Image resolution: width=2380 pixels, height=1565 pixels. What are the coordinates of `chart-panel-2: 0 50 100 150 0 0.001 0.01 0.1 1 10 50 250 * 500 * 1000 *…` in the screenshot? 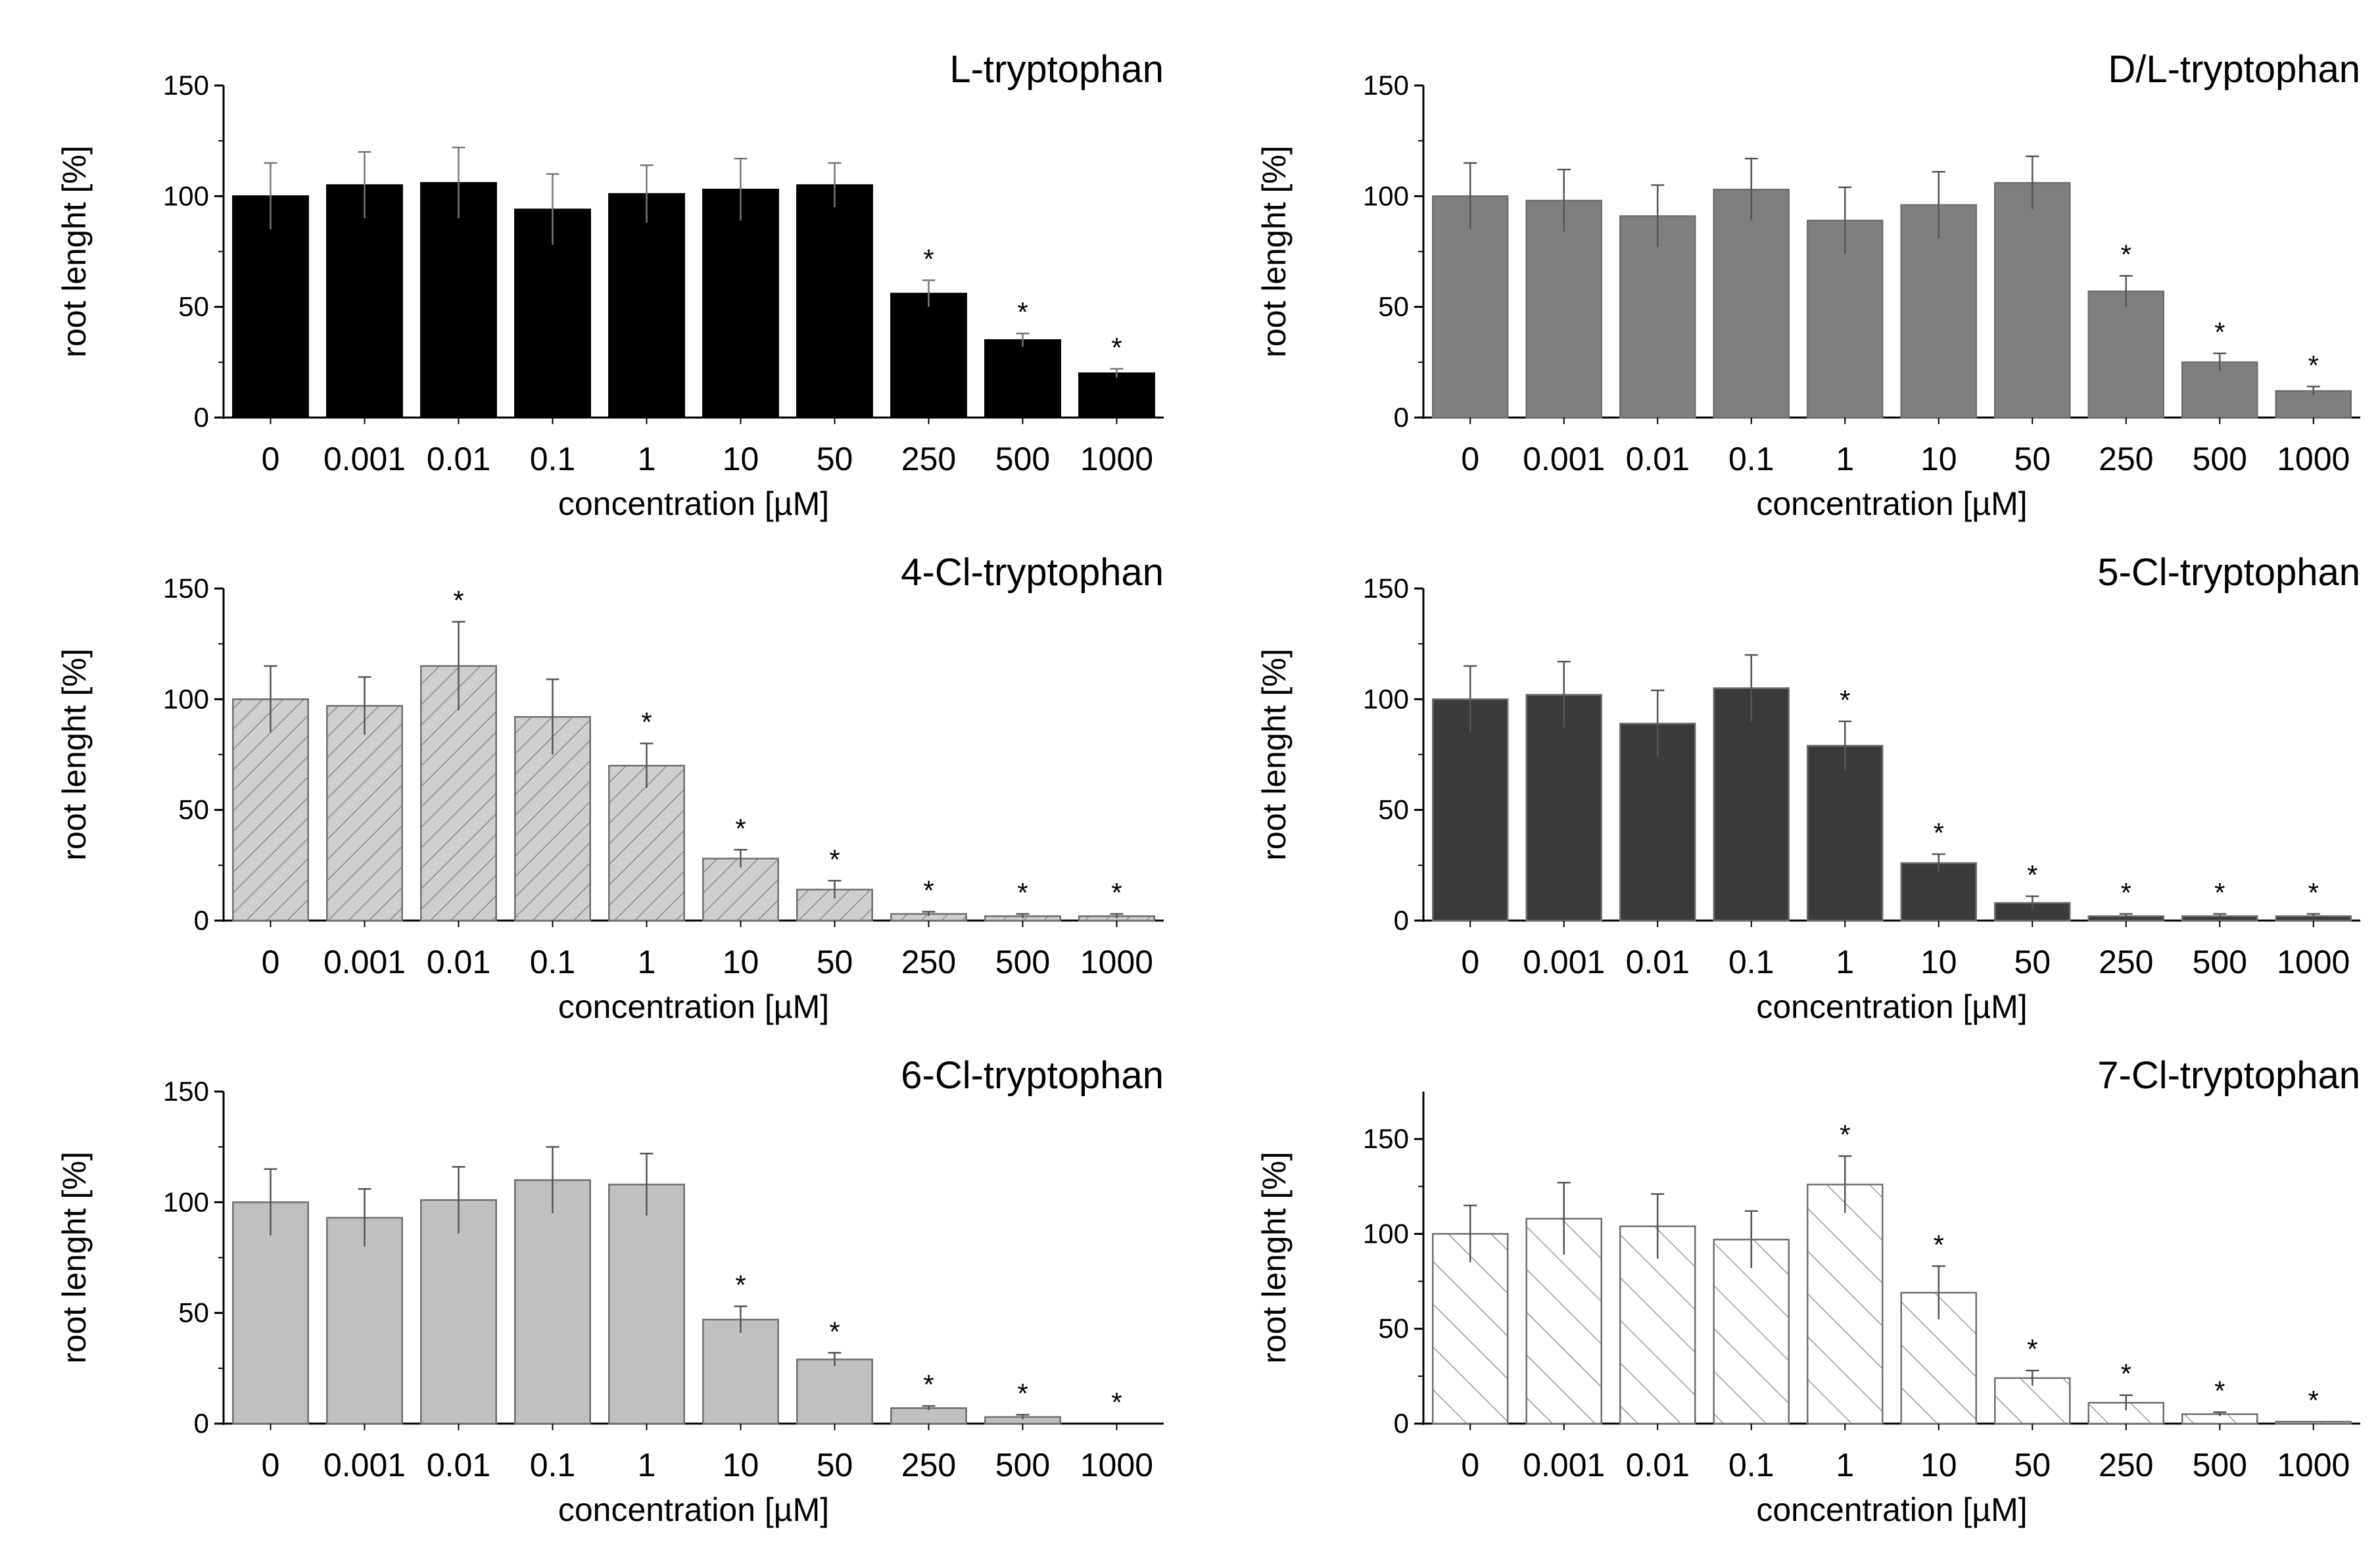 It's located at (1808, 285).